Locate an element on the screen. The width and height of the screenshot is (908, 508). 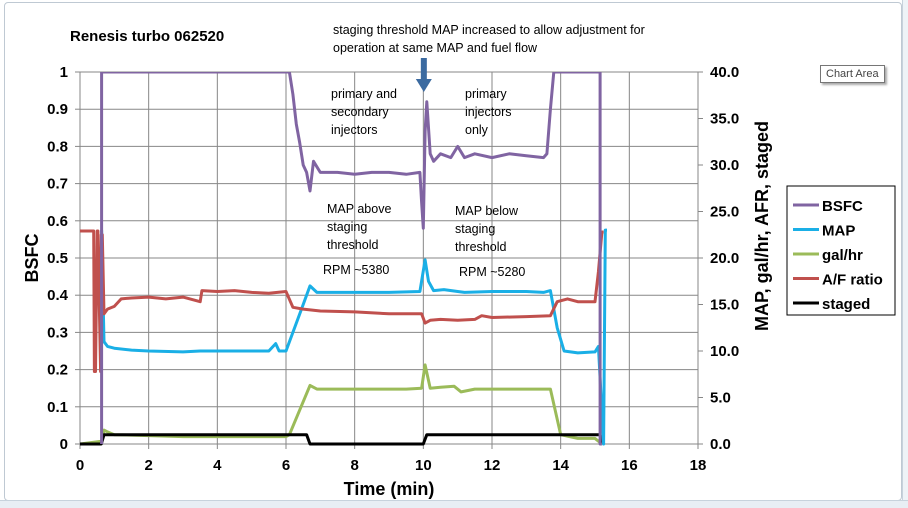
y-tick-label-right: 30.0 is located at coordinates (724, 165).